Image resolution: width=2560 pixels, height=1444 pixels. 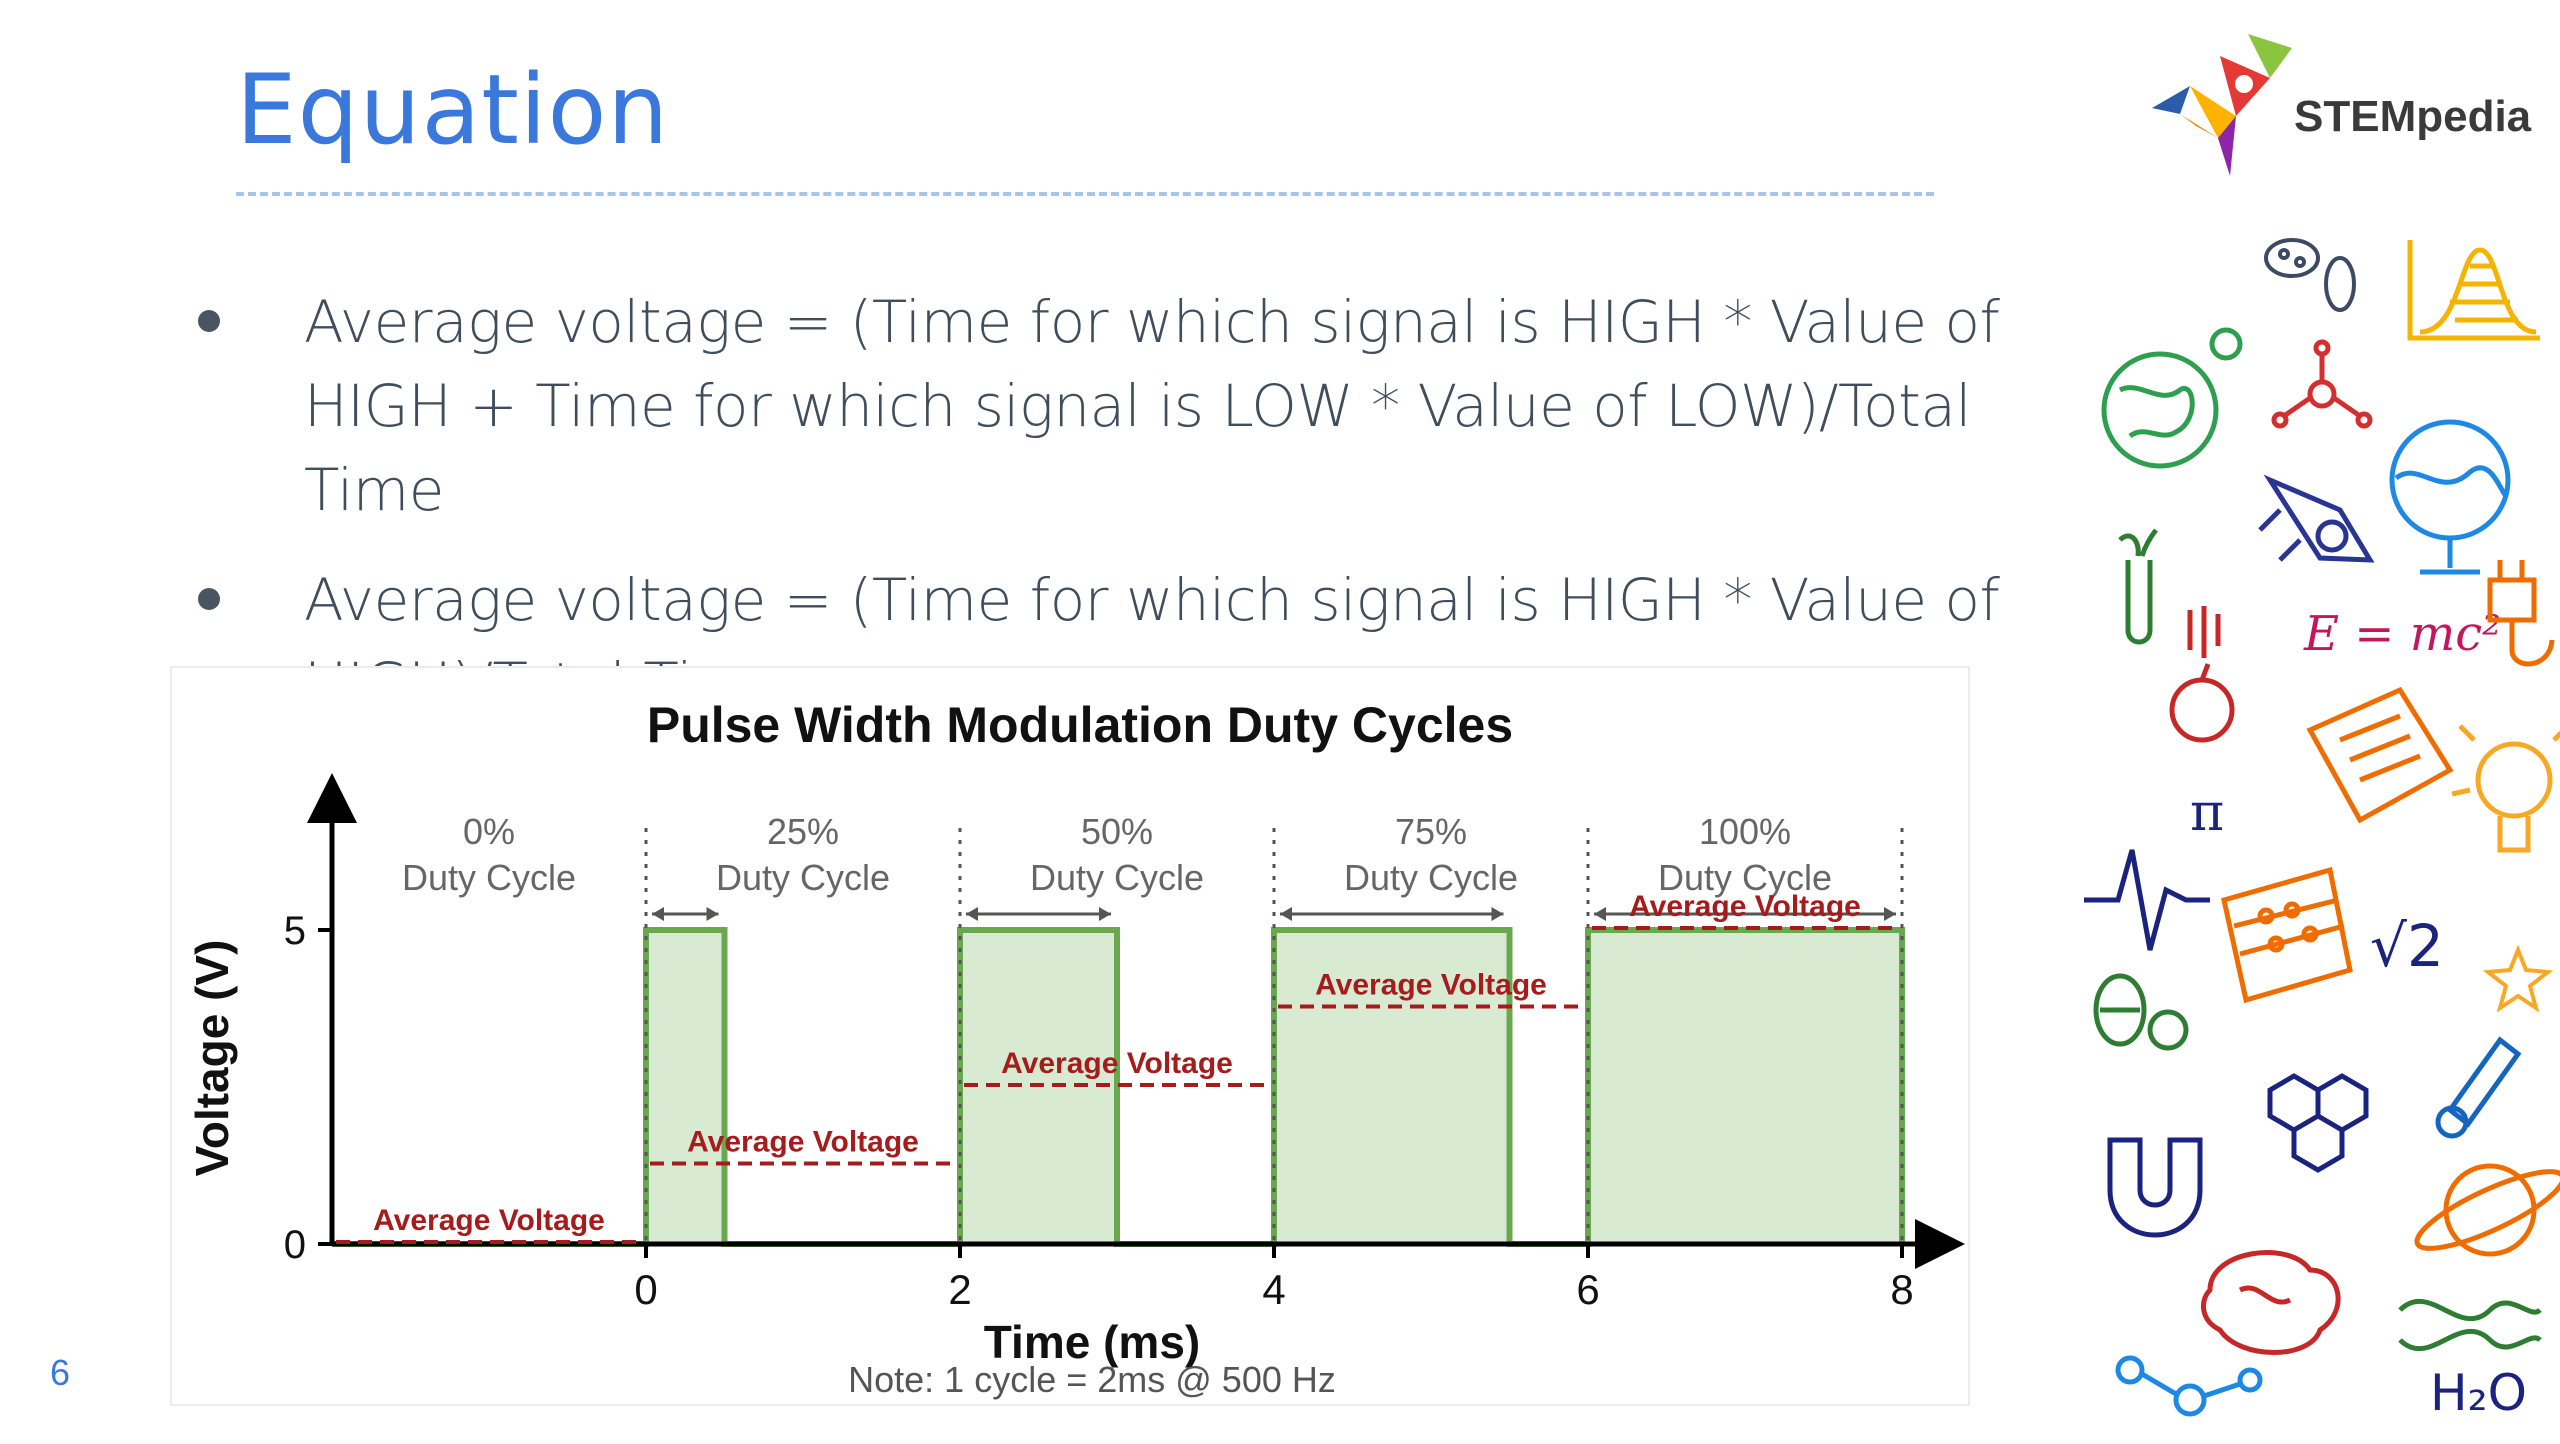 What do you see at coordinates (1431, 831) in the screenshot?
I see `duty-percent-label: 75%` at bounding box center [1431, 831].